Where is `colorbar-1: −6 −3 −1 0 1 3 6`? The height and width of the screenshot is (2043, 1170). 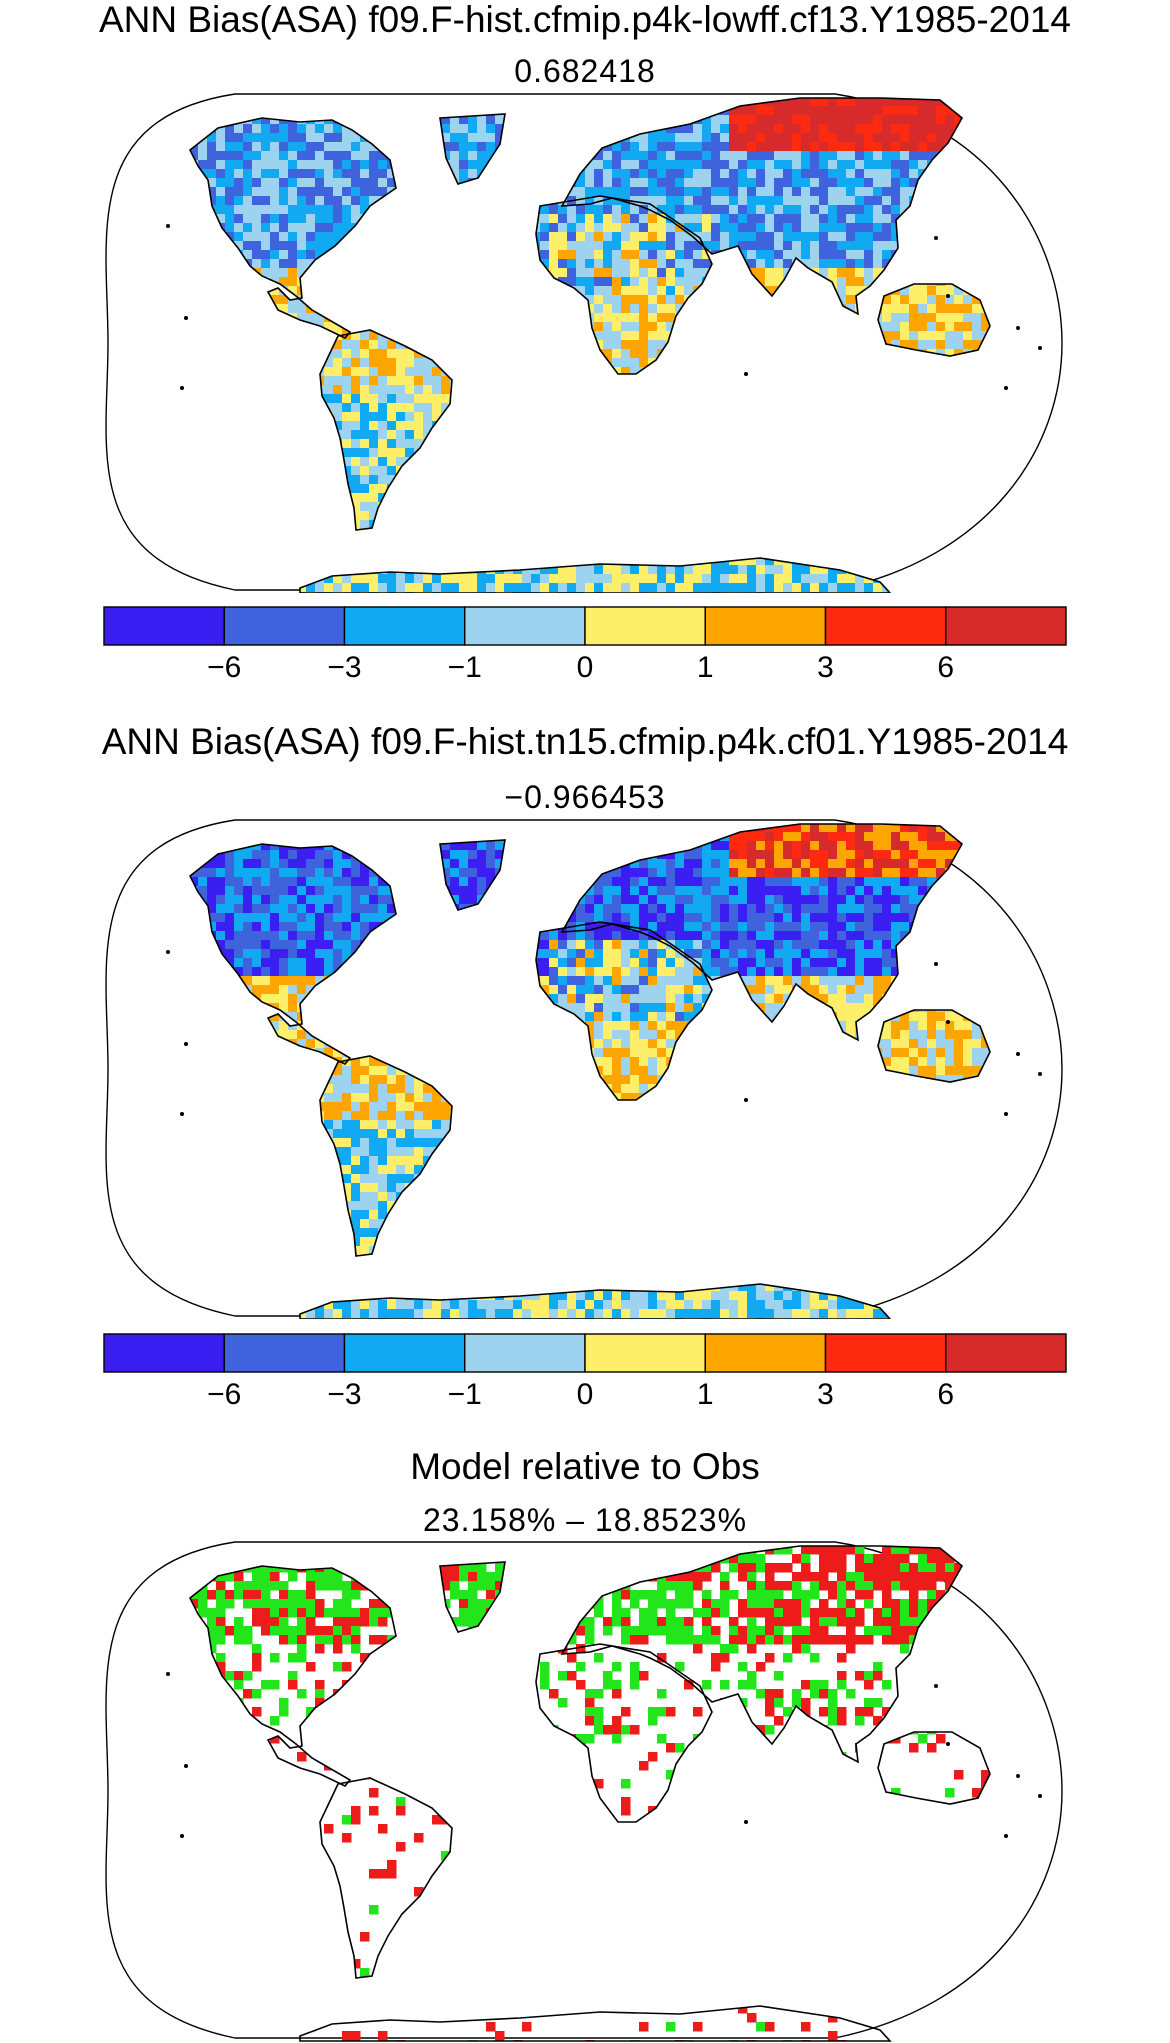 colorbar-1: −6 −3 −1 0 1 3 6 is located at coordinates (585, 644).